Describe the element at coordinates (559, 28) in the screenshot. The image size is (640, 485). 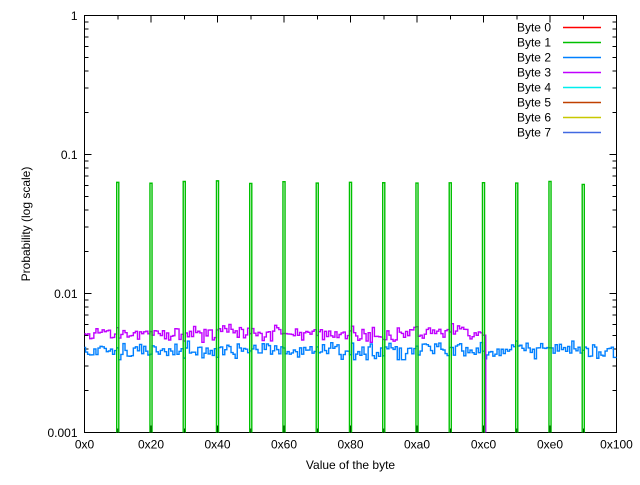
I see `legend-entry-byte-0: Byte 0` at that location.